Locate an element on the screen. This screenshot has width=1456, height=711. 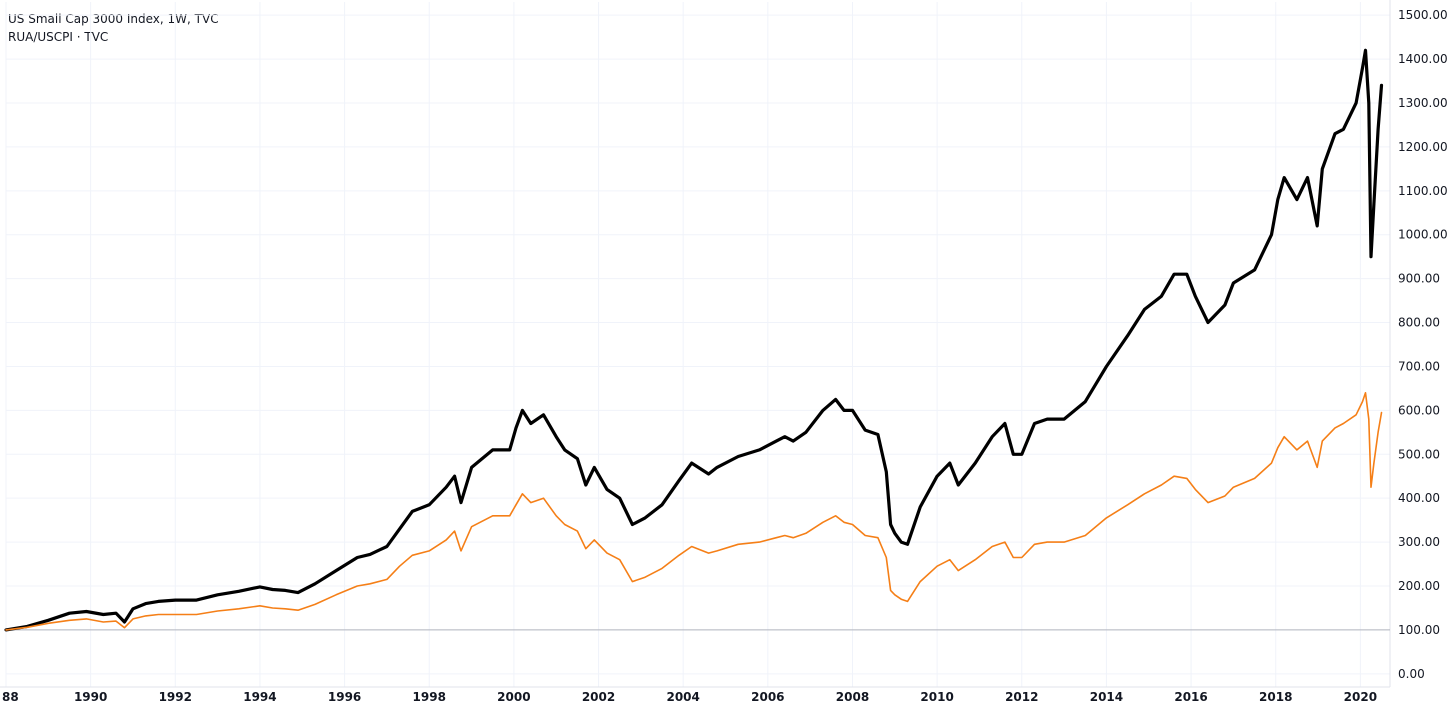
y-tick-label: 300.00 is located at coordinates (1419, 542).